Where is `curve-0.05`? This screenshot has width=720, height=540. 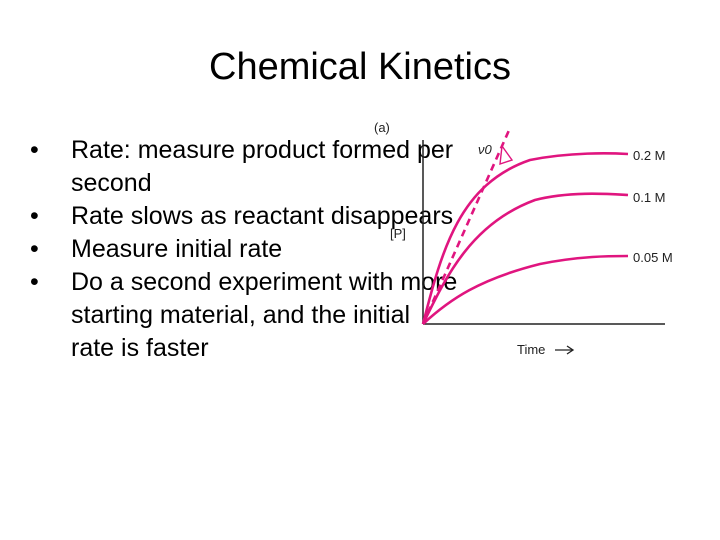
curve-0.05 is located at coordinates (525, 289).